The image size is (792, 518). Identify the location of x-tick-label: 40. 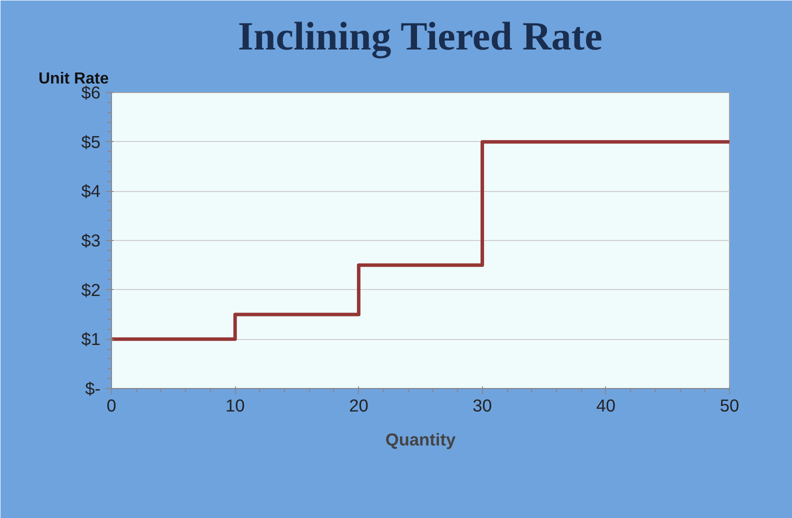
(606, 406).